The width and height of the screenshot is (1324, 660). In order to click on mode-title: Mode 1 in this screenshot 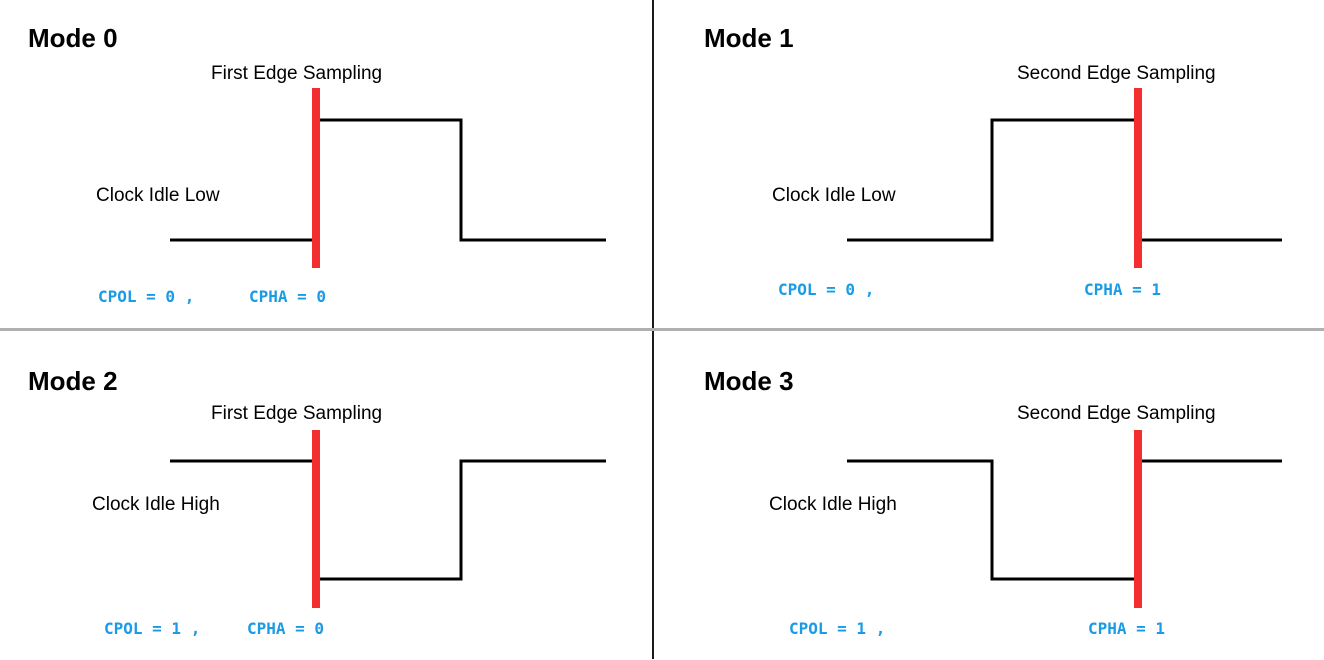, I will do `click(749, 38)`.